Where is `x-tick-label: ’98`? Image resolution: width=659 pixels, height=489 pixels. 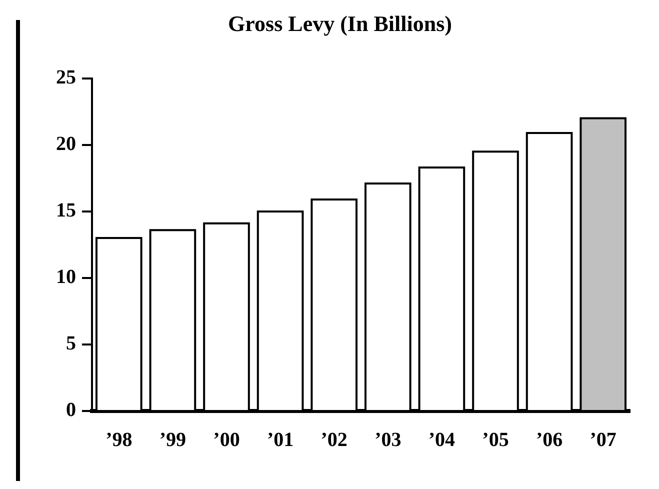 x-tick-label: ’98 is located at coordinates (119, 440).